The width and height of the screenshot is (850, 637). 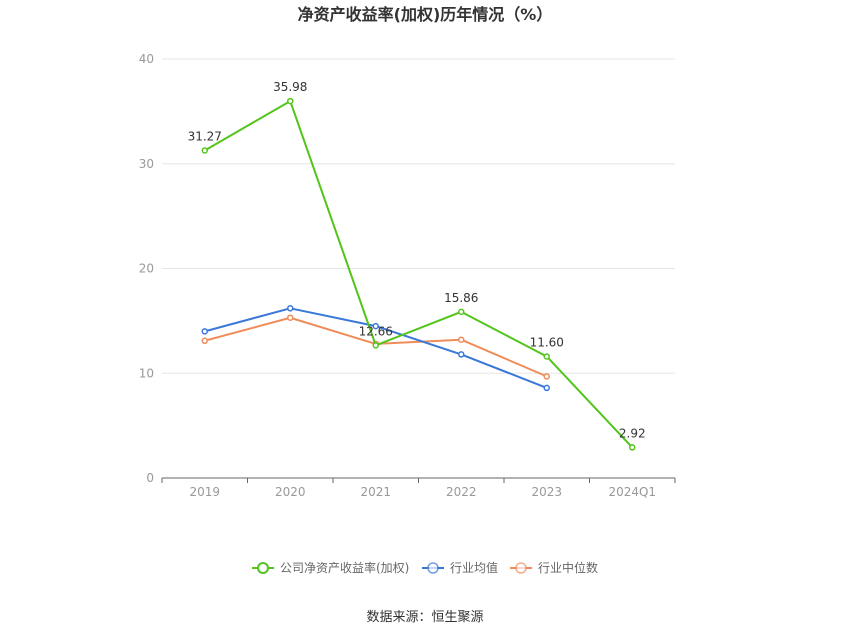 I want to click on data-label: 31.27, so click(x=205, y=136).